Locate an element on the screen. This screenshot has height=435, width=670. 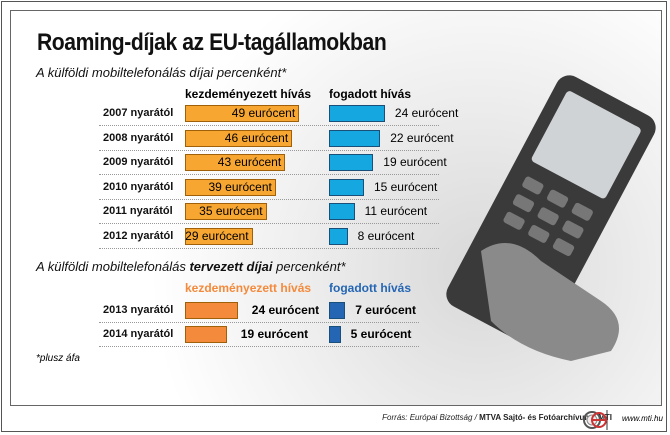
section1-header-outgoing: kezdeményezett hívás is located at coordinates (248, 94).